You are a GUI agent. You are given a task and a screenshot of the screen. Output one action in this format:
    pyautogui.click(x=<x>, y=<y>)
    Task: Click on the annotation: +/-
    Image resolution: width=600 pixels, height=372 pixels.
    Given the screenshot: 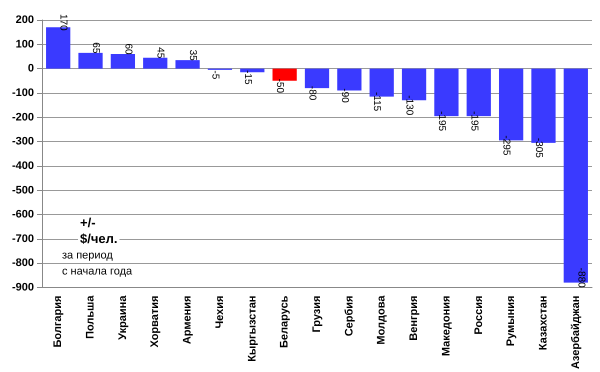 What is the action you would take?
    pyautogui.click(x=88, y=222)
    